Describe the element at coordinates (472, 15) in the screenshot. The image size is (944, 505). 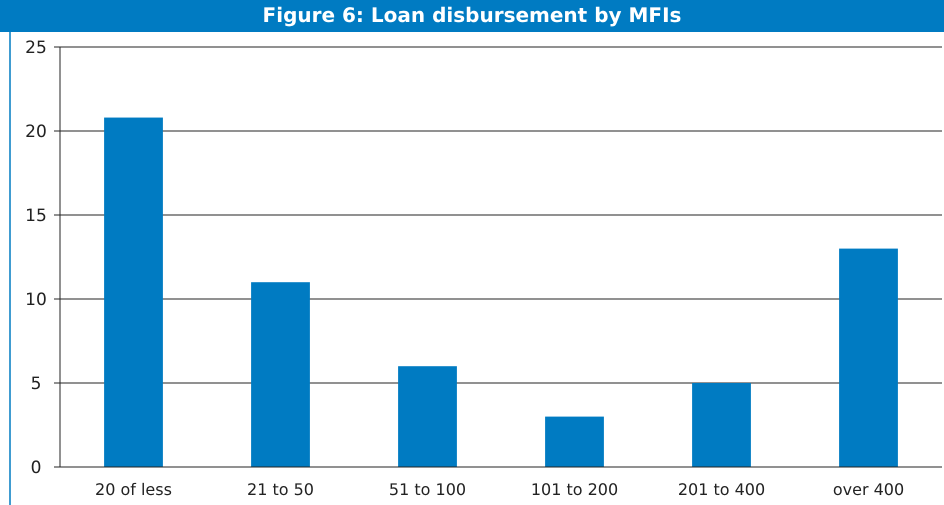
I see `chart-title: Figure 6: Loan disbursement by MFIs` at that location.